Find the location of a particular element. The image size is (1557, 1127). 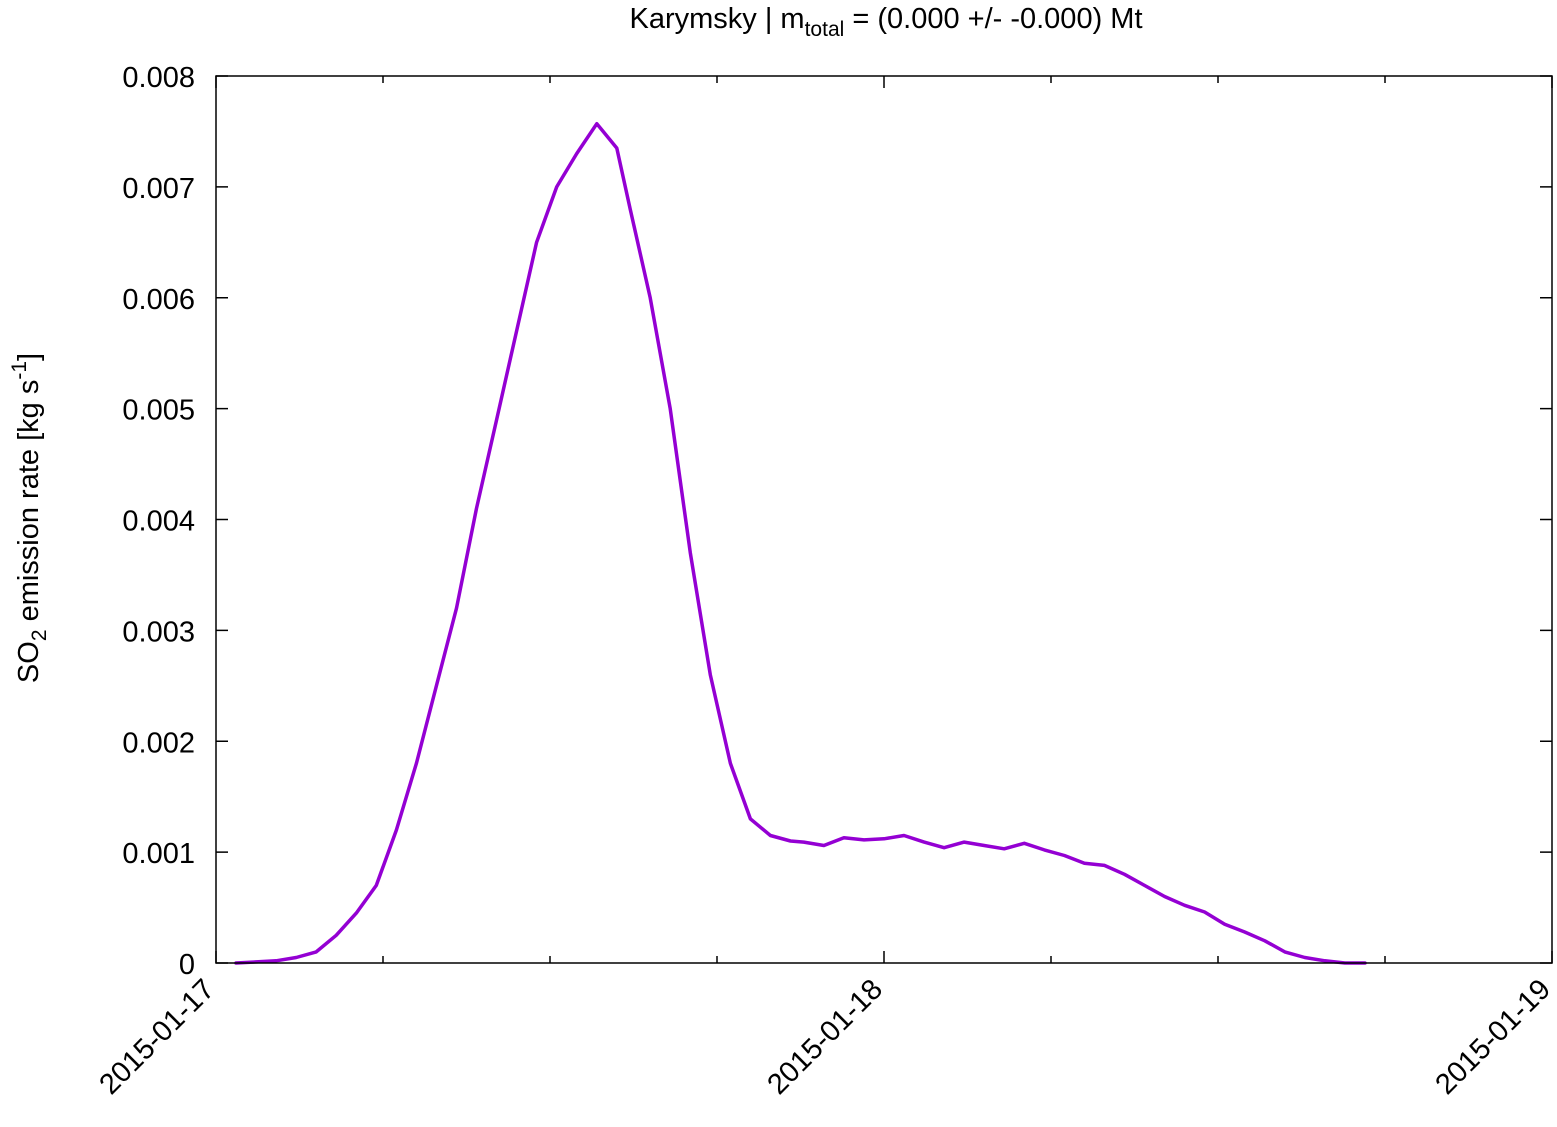

y-axis-label-post: ] is located at coordinates (29, 357).